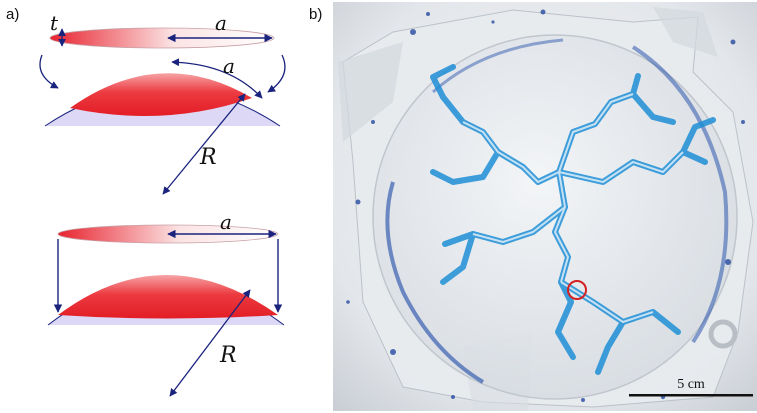  What do you see at coordinates (162, 38) in the screenshot?
I see `top-flat-disk` at bounding box center [162, 38].